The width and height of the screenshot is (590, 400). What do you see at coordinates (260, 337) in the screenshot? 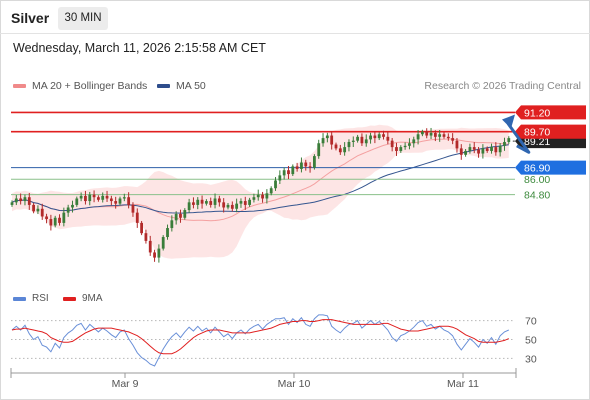
I see `rsi-9ma-line` at bounding box center [260, 337].